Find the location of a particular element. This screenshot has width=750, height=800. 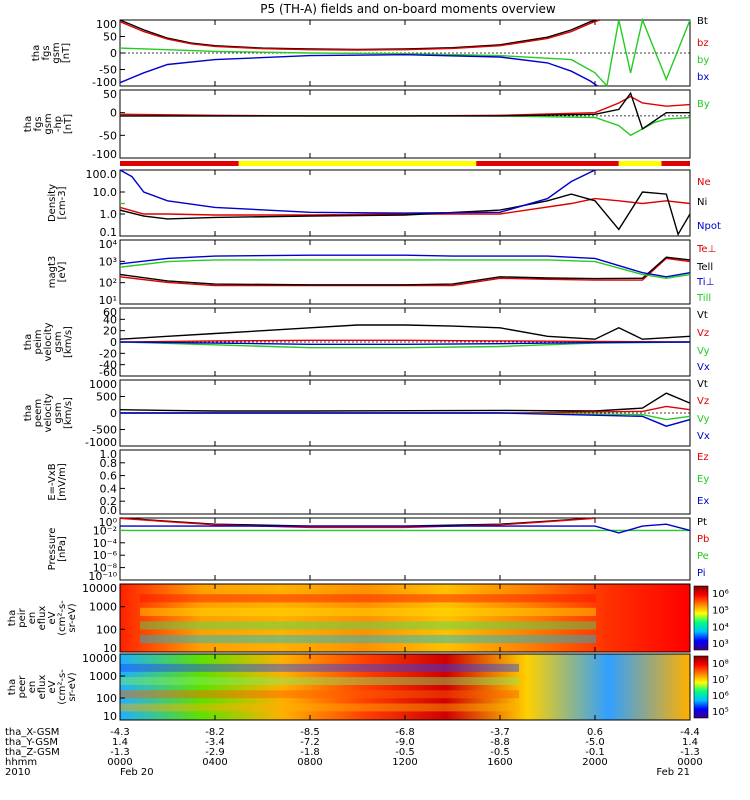

y-tick-label: 10² is located at coordinates (108, 283).